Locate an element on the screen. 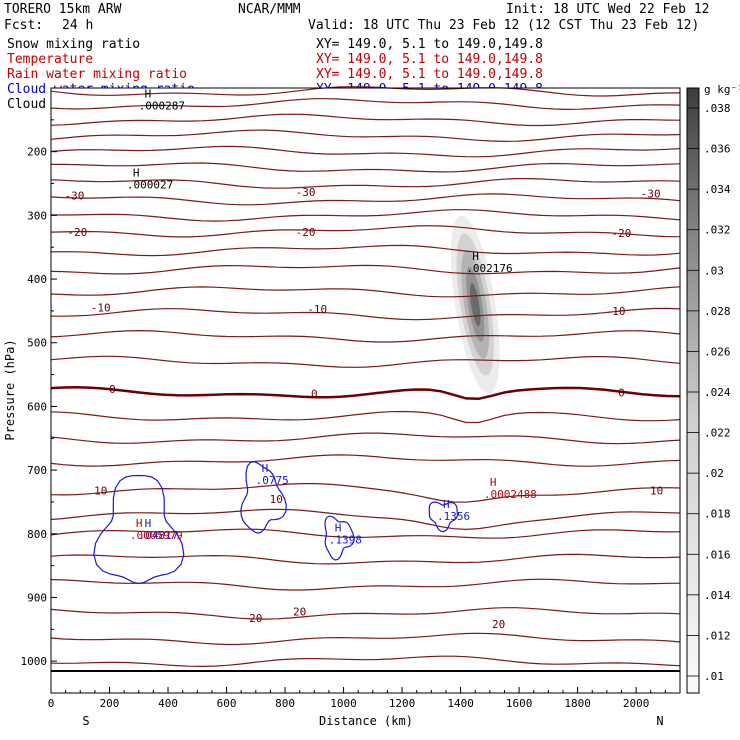 This screenshot has height=740, width=740. colorbar-tick-label-3: .016 is located at coordinates (717, 554).